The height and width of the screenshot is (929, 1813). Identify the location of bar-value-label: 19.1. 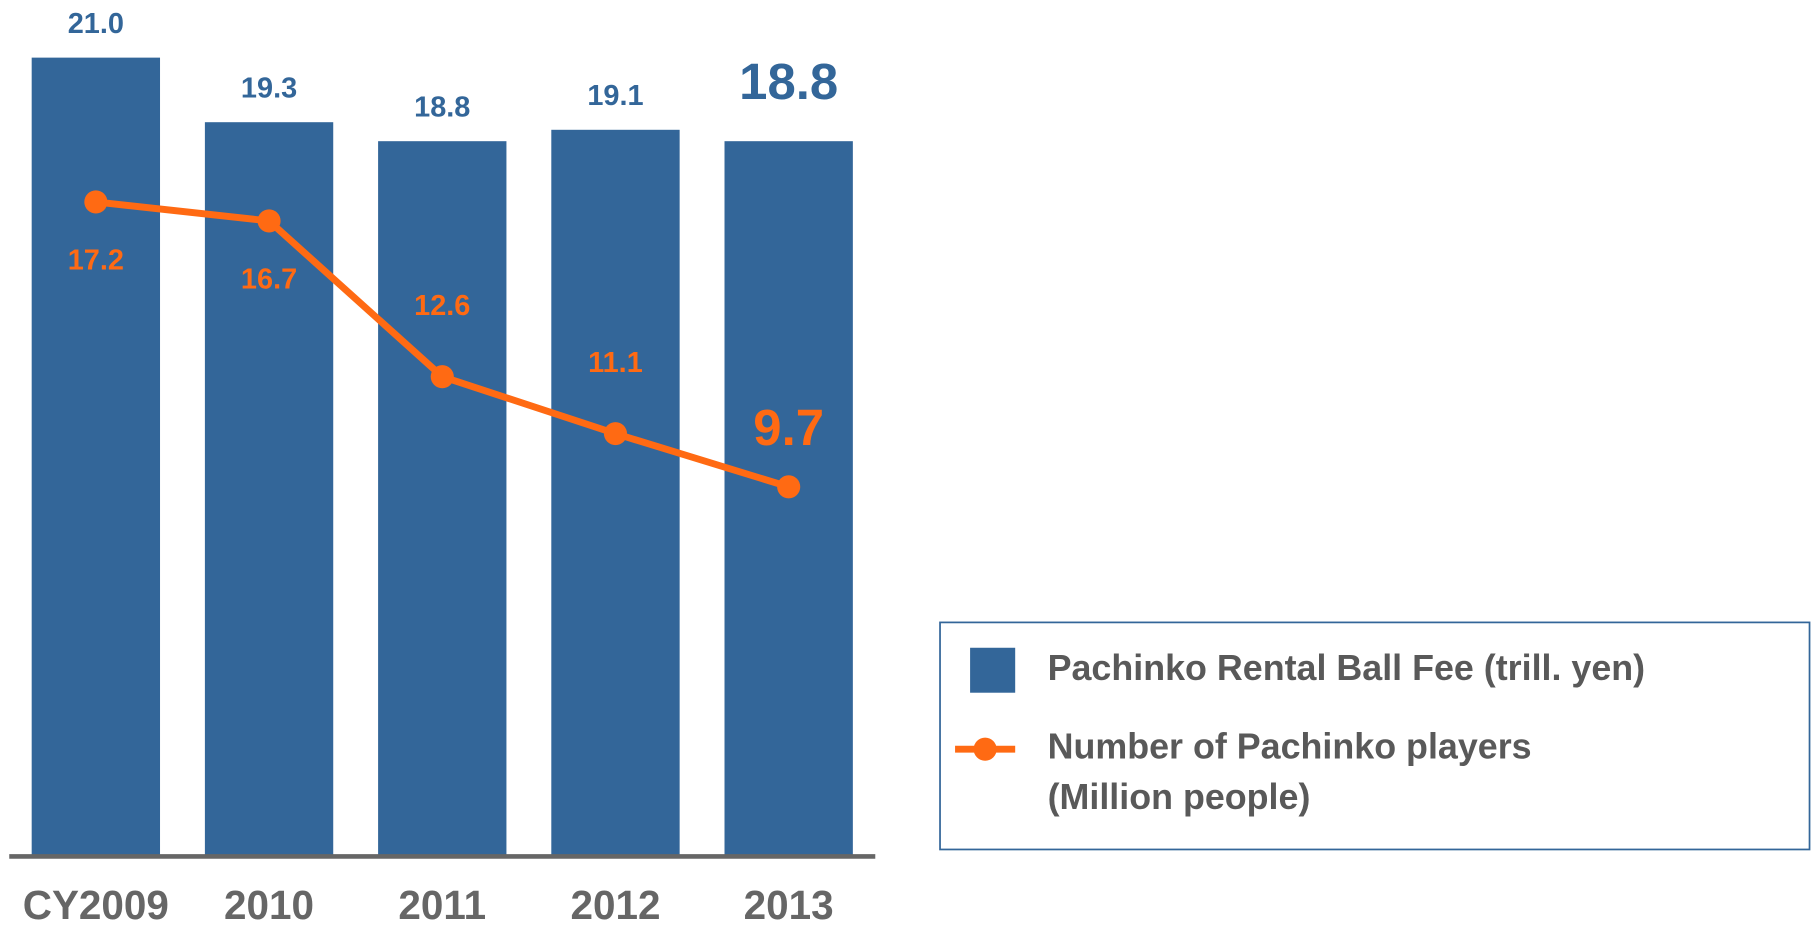
(615, 96).